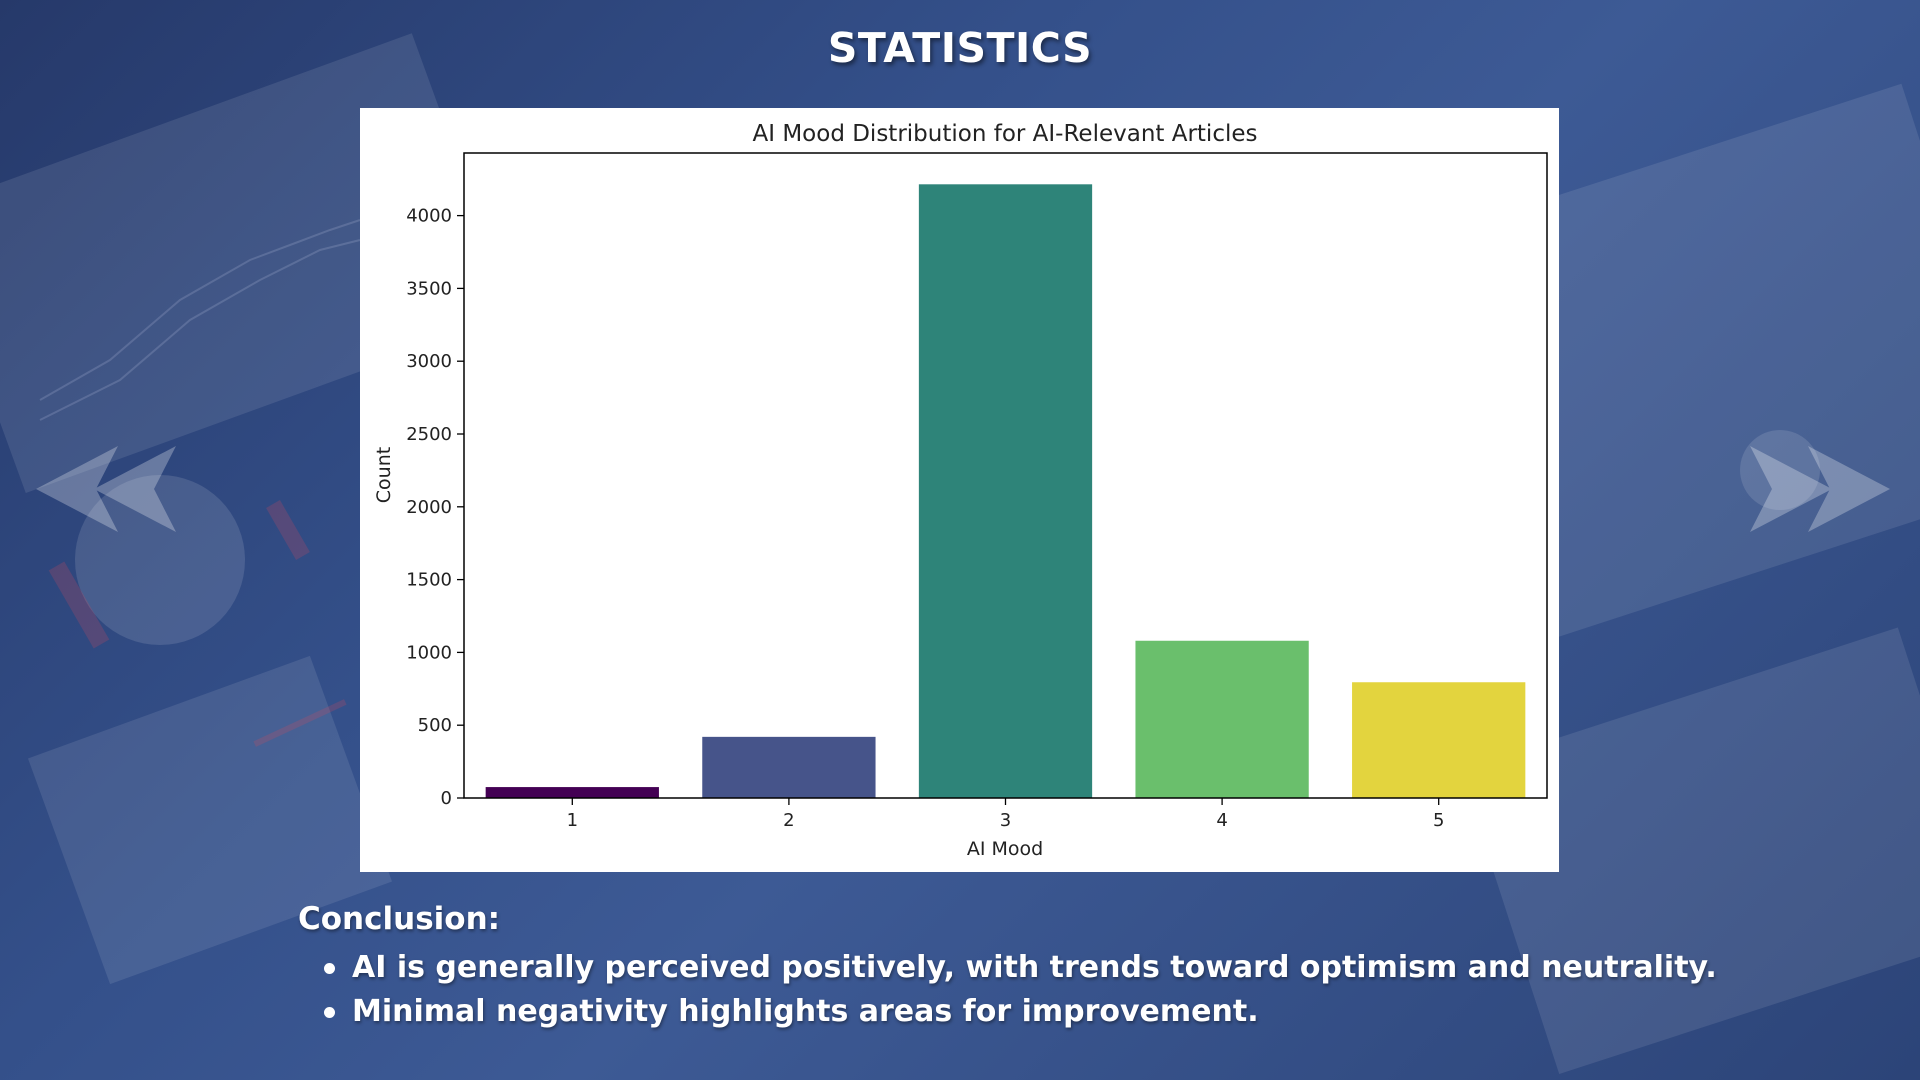  Describe the element at coordinates (384, 475) in the screenshot. I see `y-axis-label: Count` at that location.